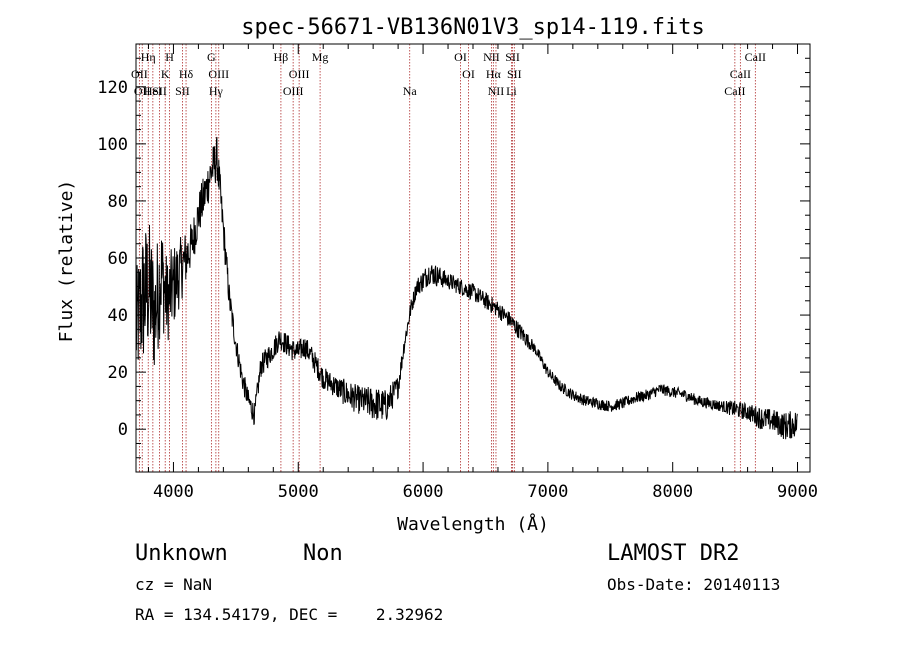 Image resolution: width=900 pixels, height=649 pixels. What do you see at coordinates (173, 492) in the screenshot?
I see `x-tick-label: 4000` at bounding box center [173, 492].